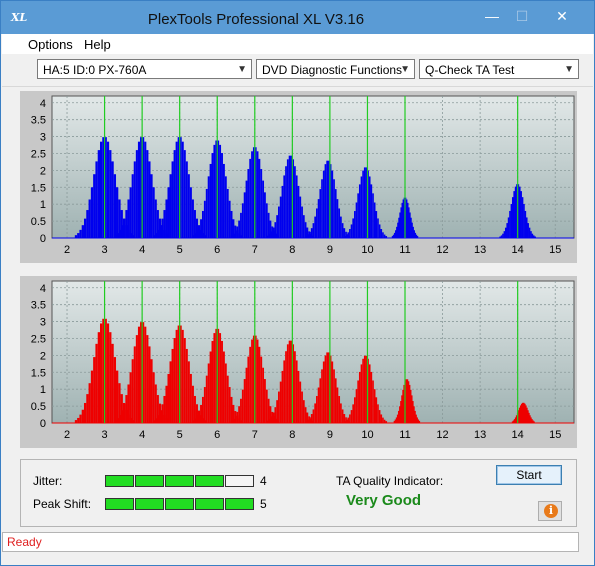 This screenshot has height=566, width=595. What do you see at coordinates (297, 44) in the screenshot?
I see `menu-bar: Options Help` at bounding box center [297, 44].